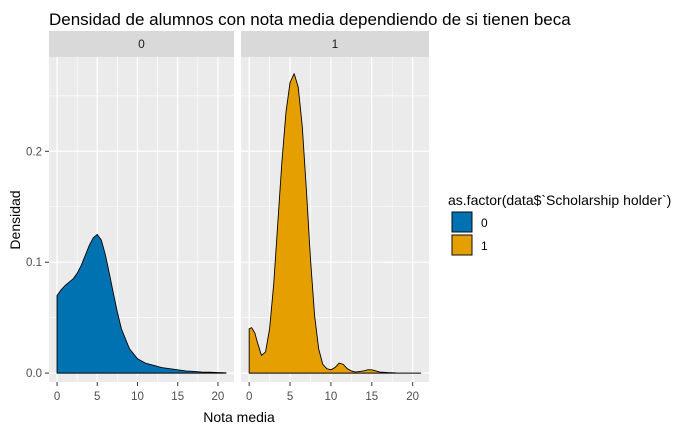 The image size is (700, 437). I want to click on y-tick-label: 0.0, so click(34, 374).